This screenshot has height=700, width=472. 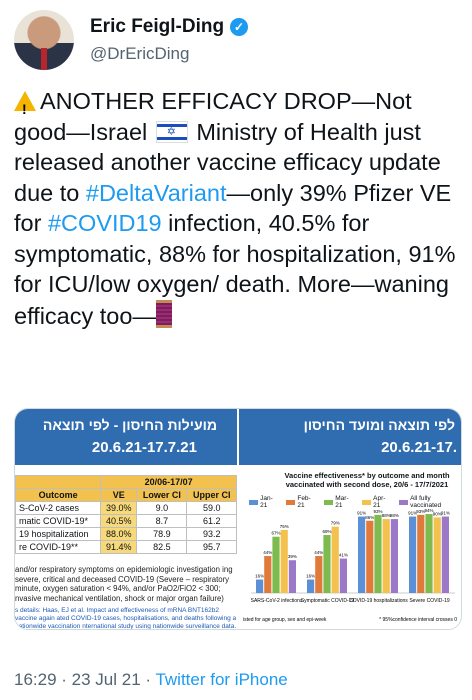 What do you see at coordinates (221, 679) in the screenshot?
I see `tweet-source: Twitter for iPhone` at bounding box center [221, 679].